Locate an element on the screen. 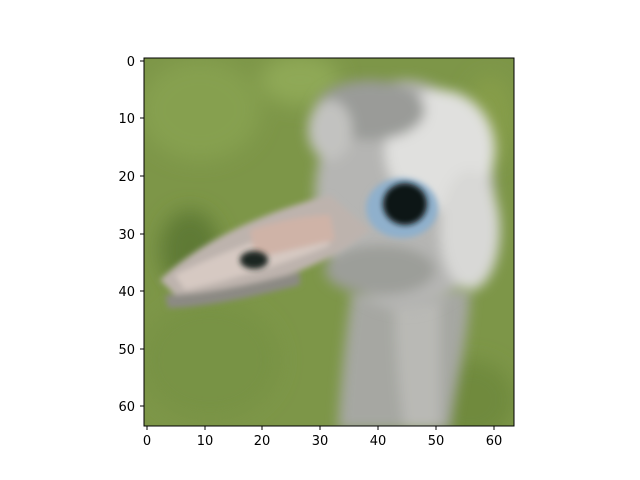 The width and height of the screenshot is (640, 480). y-tick-label: 0 is located at coordinates (131, 62).